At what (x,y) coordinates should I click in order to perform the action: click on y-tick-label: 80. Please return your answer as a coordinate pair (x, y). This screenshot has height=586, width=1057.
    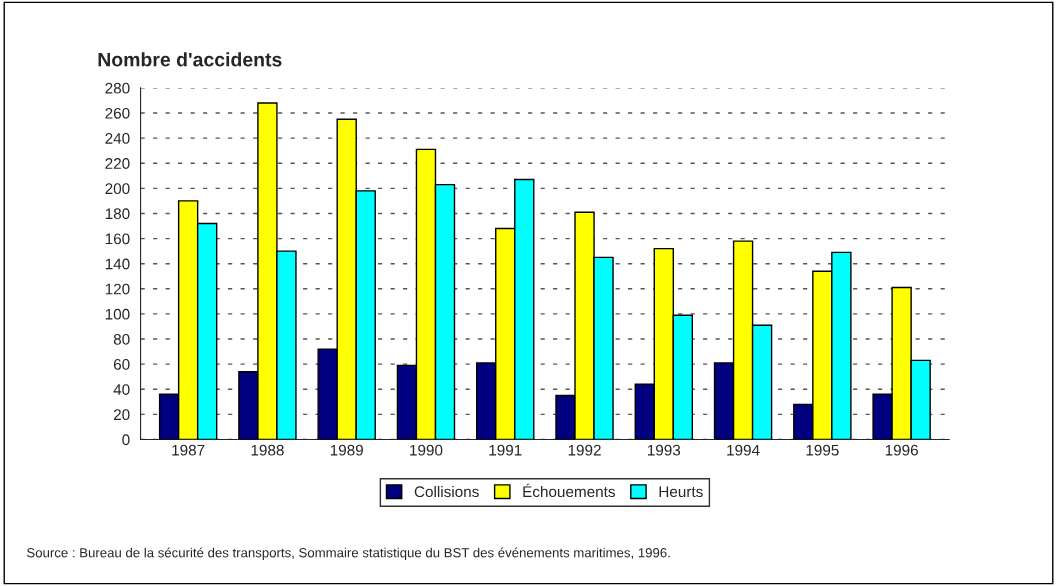
    Looking at the image, I should click on (121, 339).